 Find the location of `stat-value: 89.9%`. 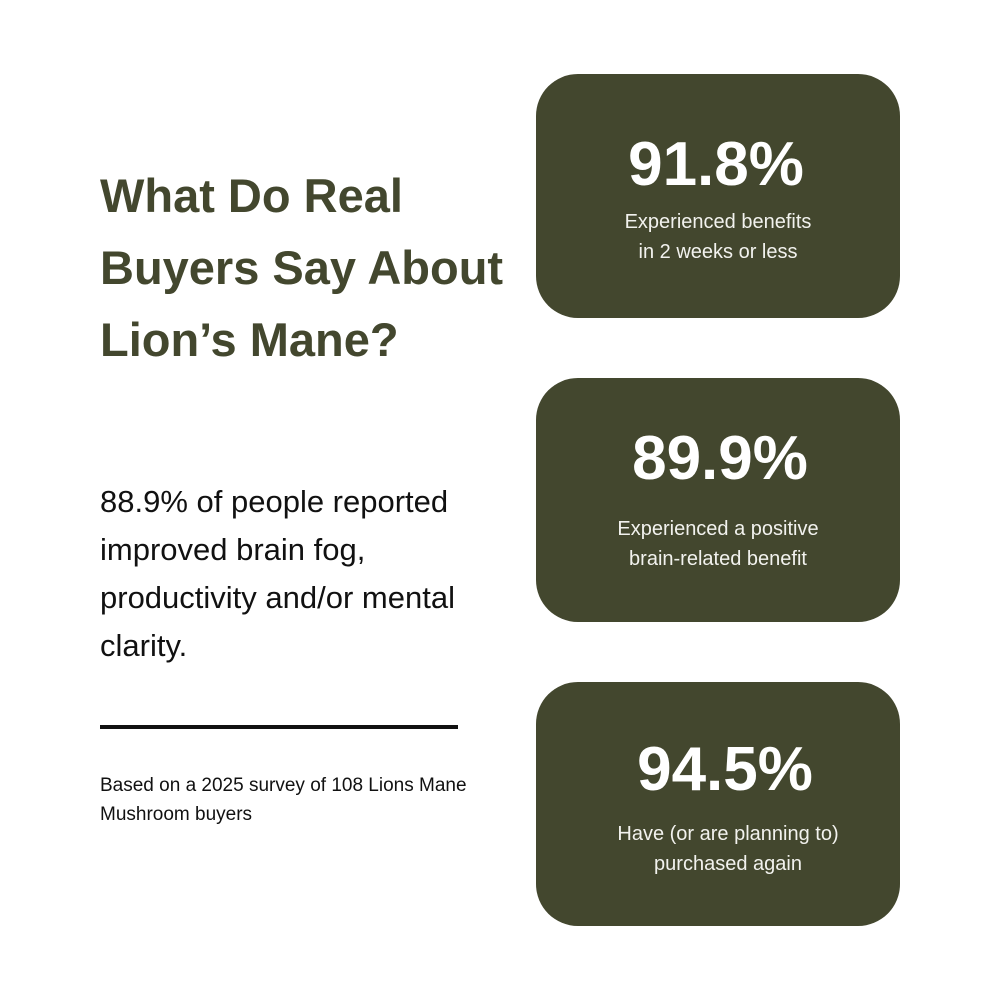

stat-value: 89.9% is located at coordinates (720, 458).